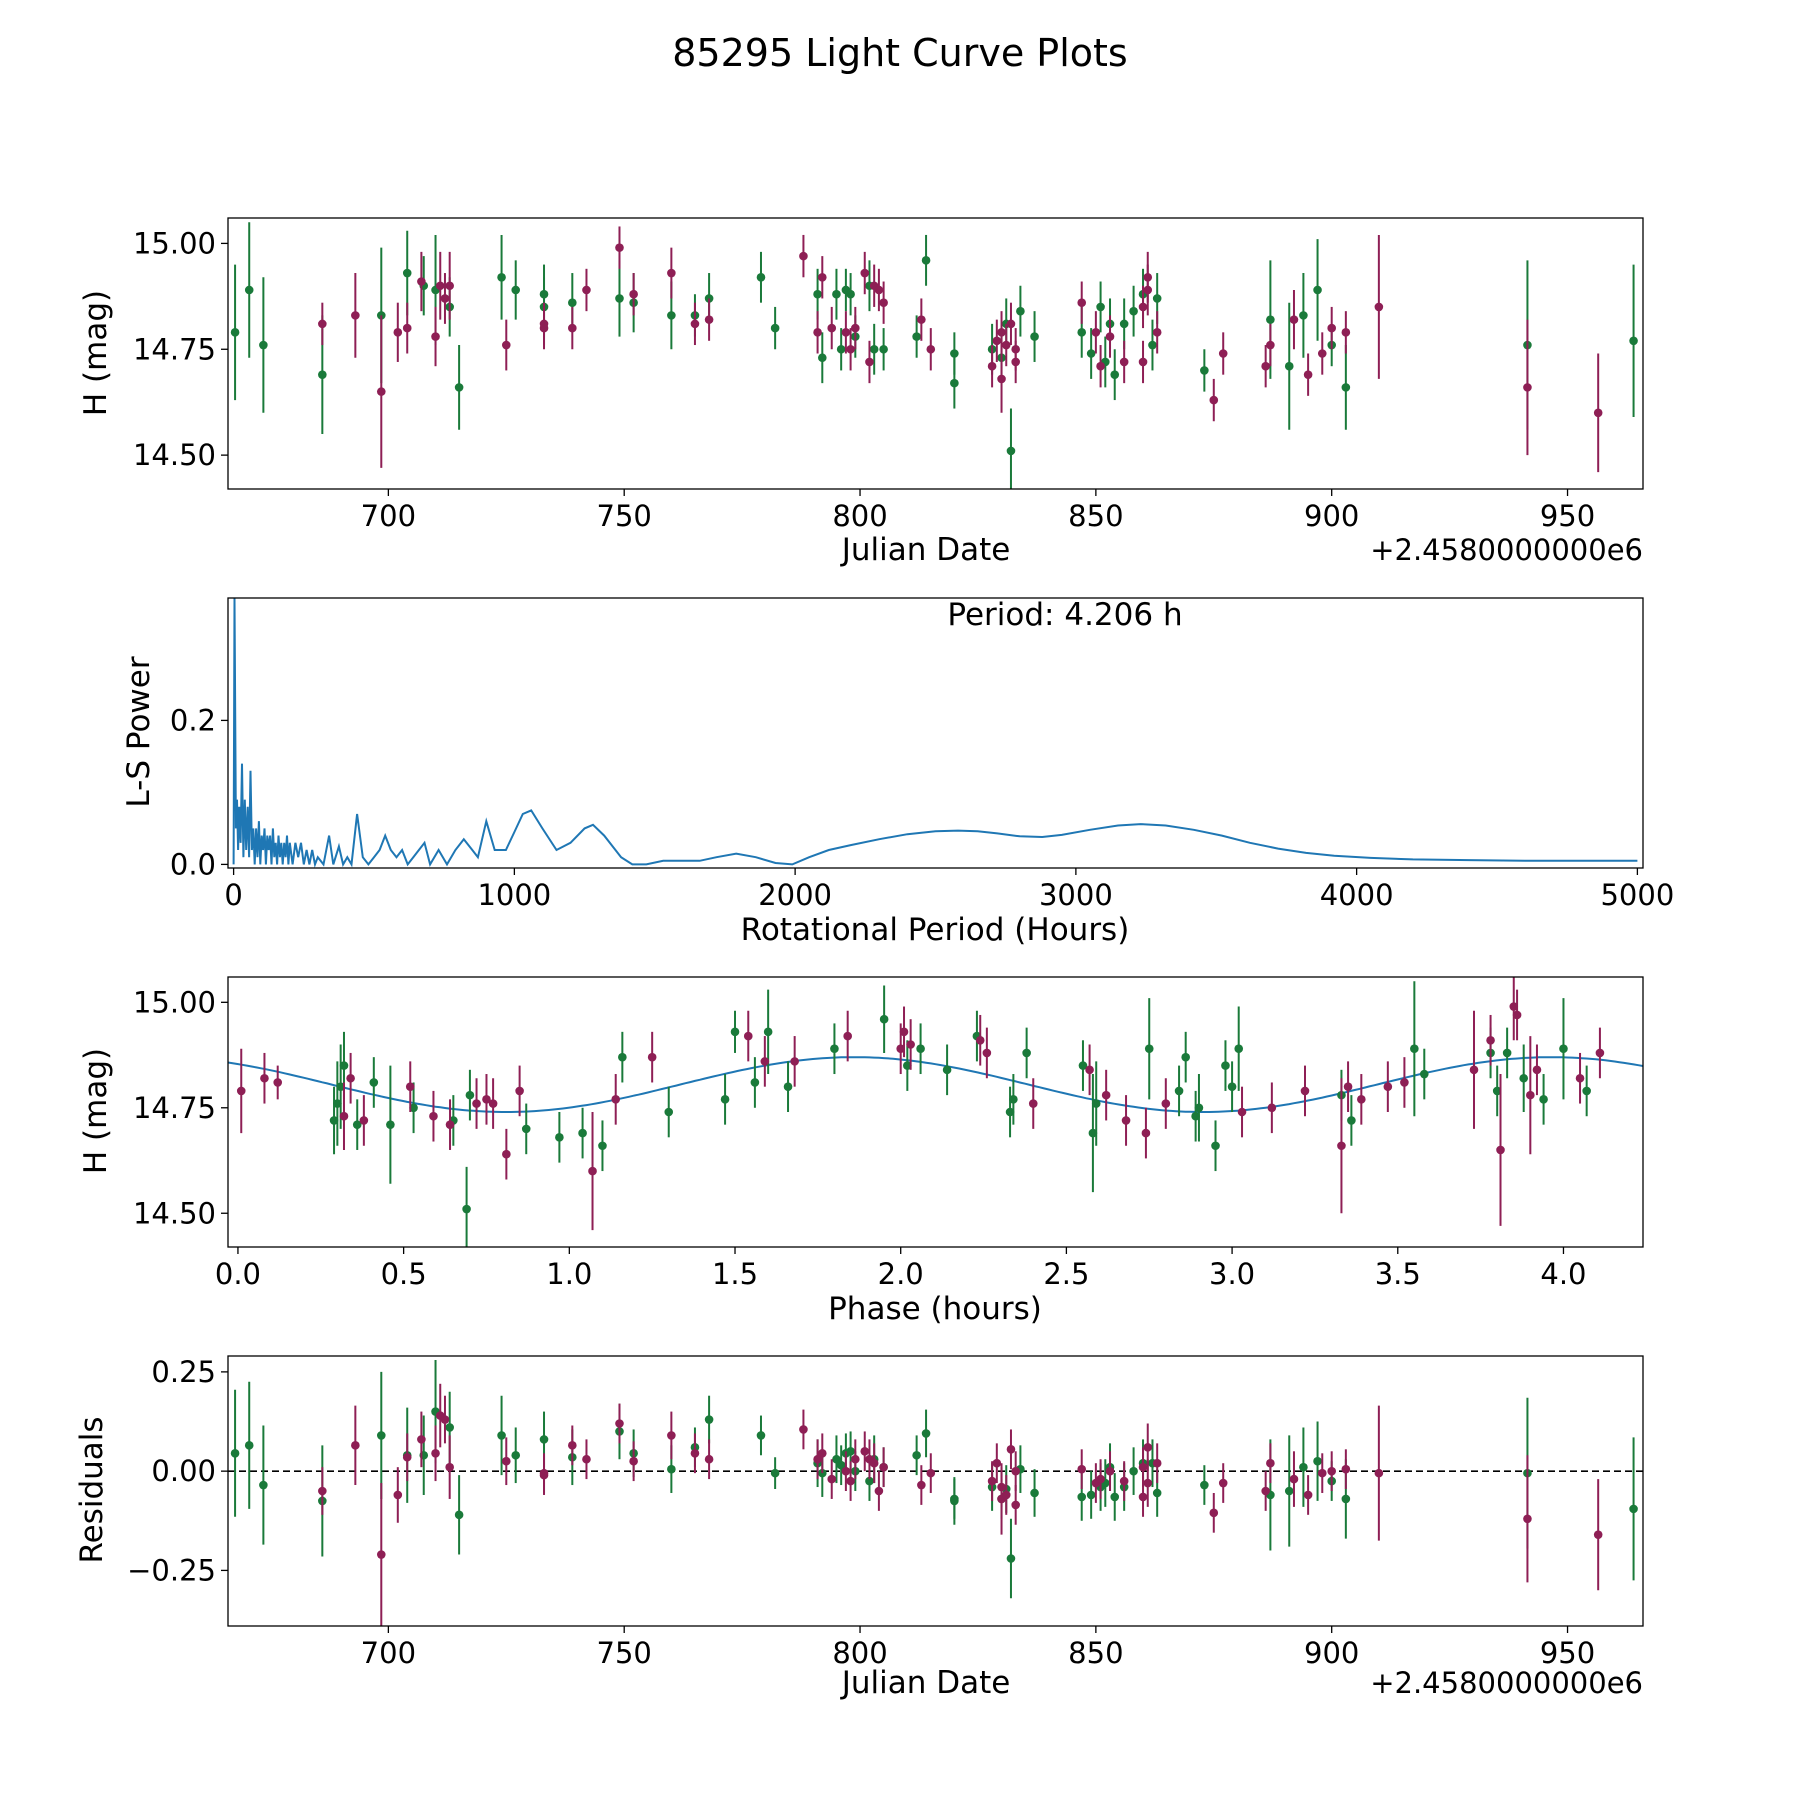 Image resolution: width=1800 pixels, height=1800 pixels. Describe the element at coordinates (174, 349) in the screenshot. I see `lightcurve-y-tick-label: 14.75` at that location.